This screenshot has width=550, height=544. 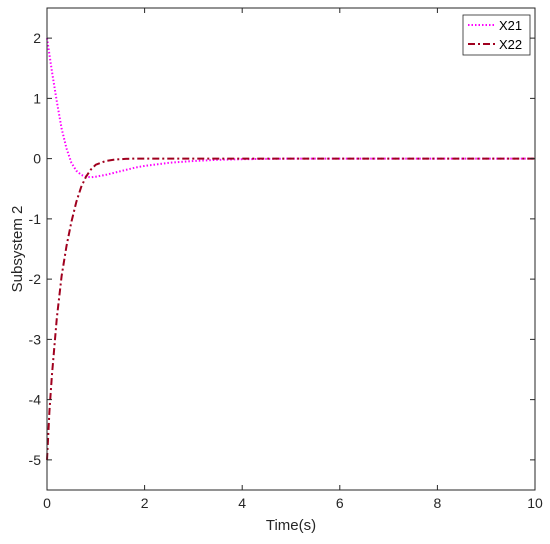 I want to click on legend-label-x22: X22, so click(x=510, y=44).